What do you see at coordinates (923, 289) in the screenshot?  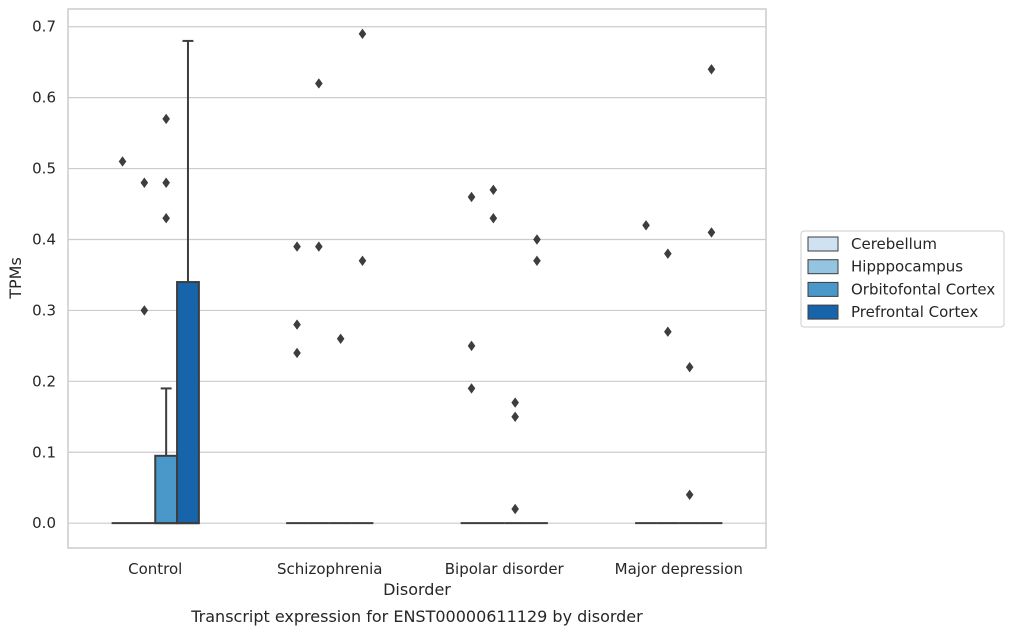 I see `legend-label: Orbitofontal Cortex` at bounding box center [923, 289].